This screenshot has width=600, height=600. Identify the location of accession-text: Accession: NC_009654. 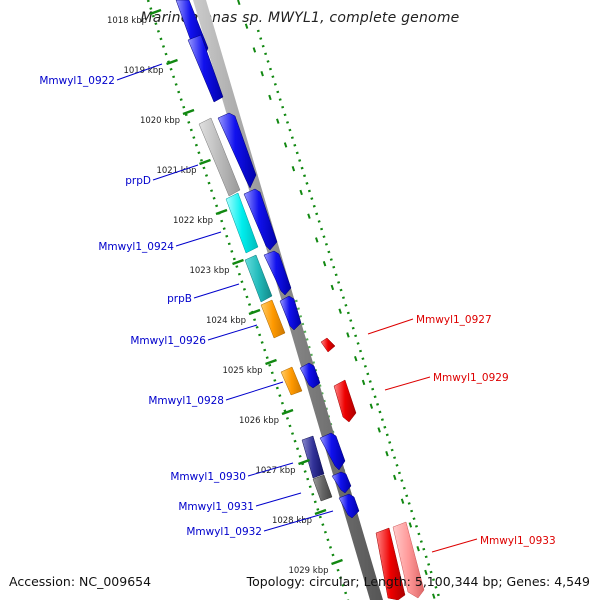
(80, 581).